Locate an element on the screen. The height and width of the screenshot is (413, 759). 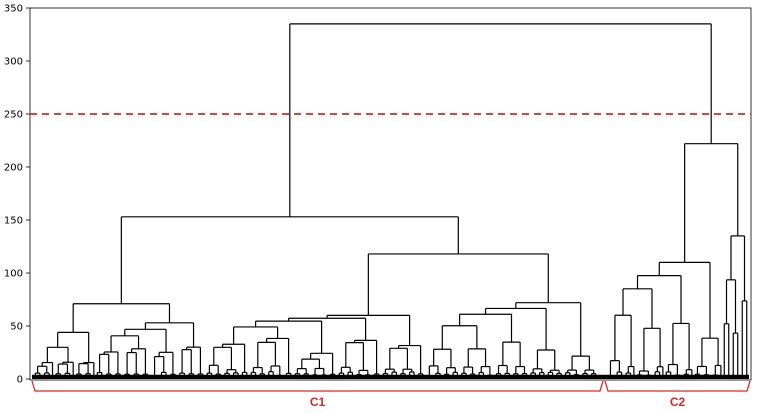
y-tick-label: 300 is located at coordinates (13, 62).